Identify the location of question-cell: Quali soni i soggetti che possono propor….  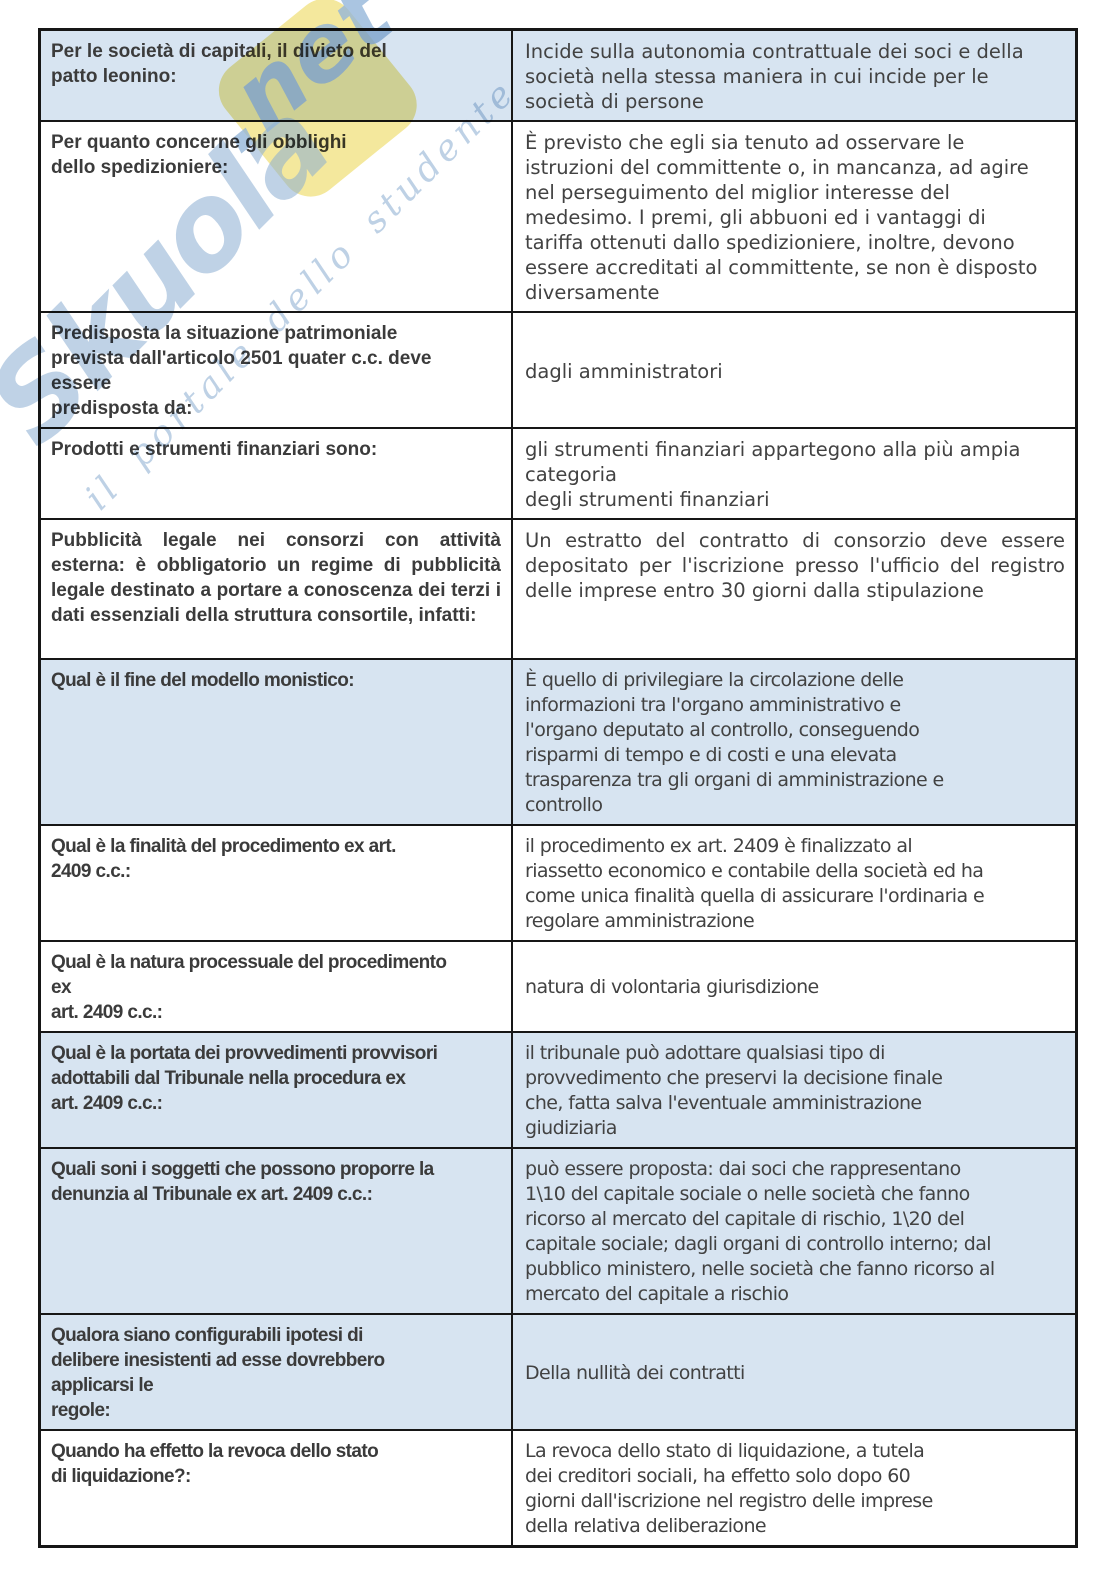
(277, 1231).